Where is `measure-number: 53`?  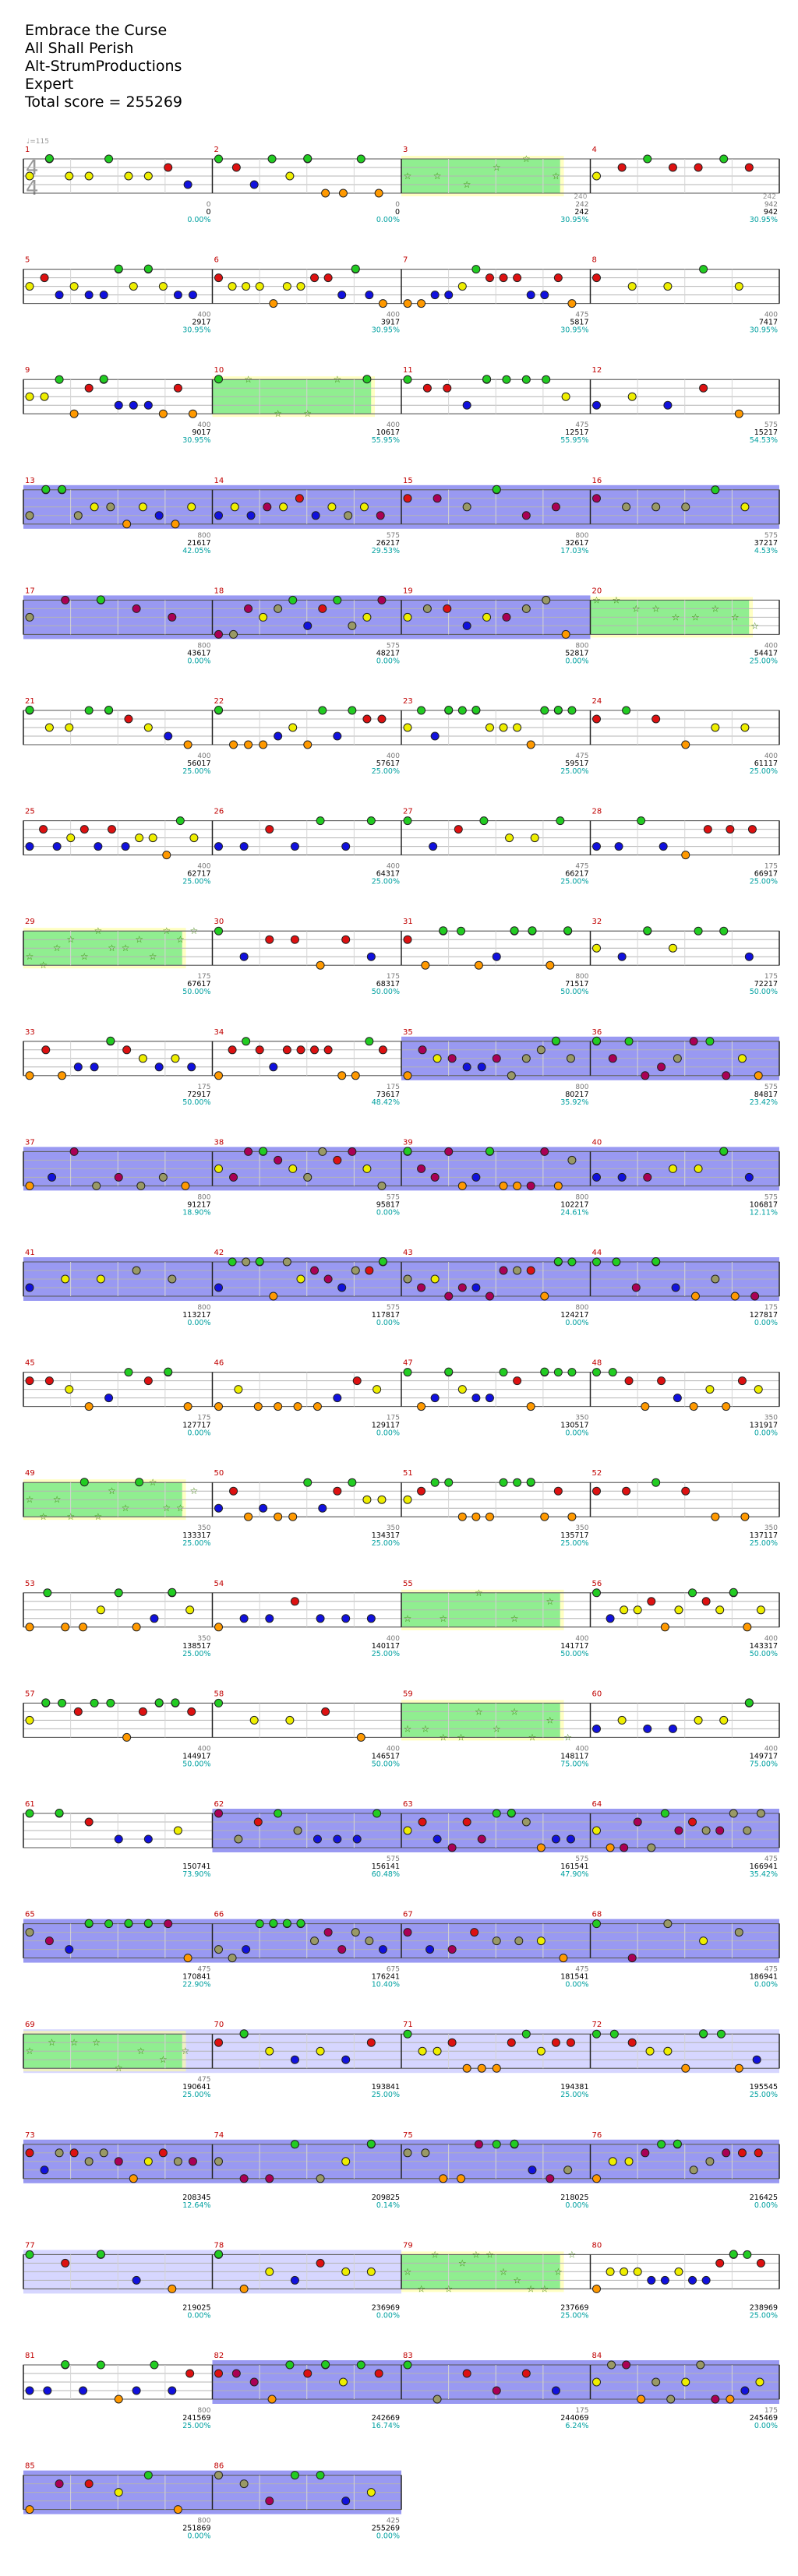 measure-number: 53 is located at coordinates (30, 1584).